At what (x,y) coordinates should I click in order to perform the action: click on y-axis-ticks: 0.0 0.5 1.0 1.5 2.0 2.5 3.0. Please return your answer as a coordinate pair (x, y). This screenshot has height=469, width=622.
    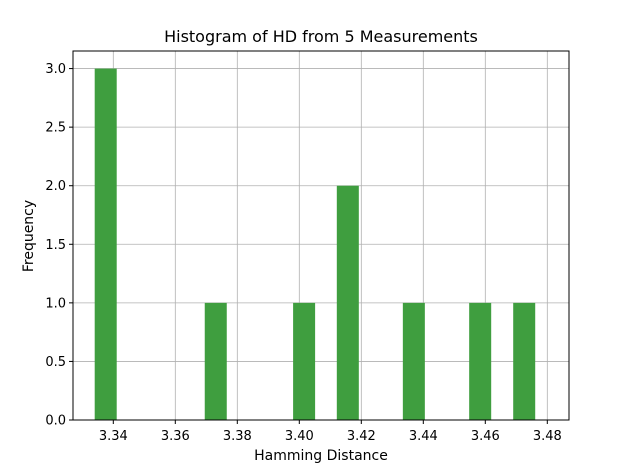
    Looking at the image, I should click on (59, 245).